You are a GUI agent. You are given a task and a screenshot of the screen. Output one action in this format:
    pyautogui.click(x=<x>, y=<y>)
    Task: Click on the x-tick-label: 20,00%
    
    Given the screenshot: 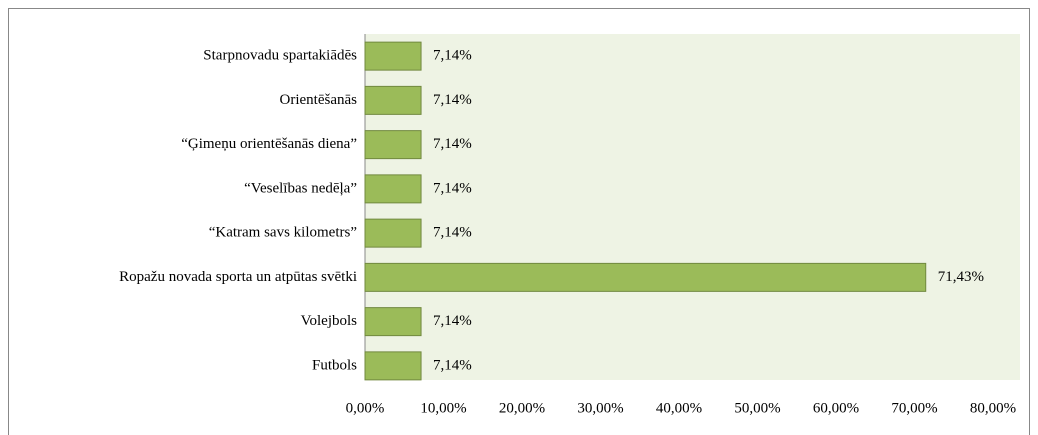 What is the action you would take?
    pyautogui.click(x=522, y=408)
    